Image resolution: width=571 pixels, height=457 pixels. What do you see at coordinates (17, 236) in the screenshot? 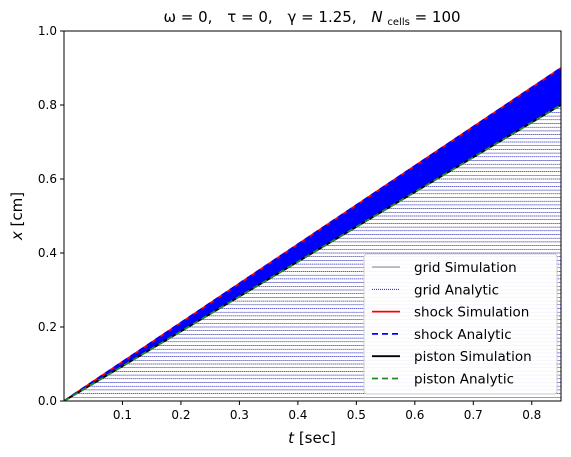
I see `y-axis-var: x` at bounding box center [17, 236].